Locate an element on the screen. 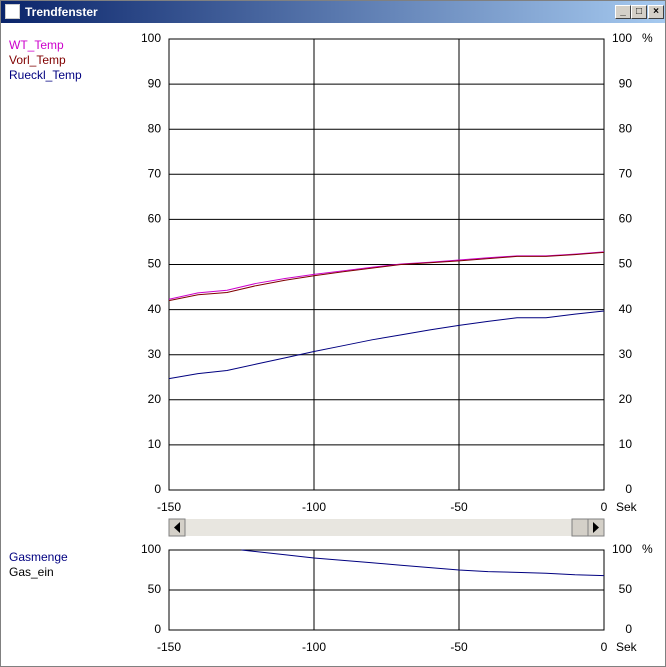 This screenshot has height=667, width=666. y-tick-label: 70 is located at coordinates (155, 173).